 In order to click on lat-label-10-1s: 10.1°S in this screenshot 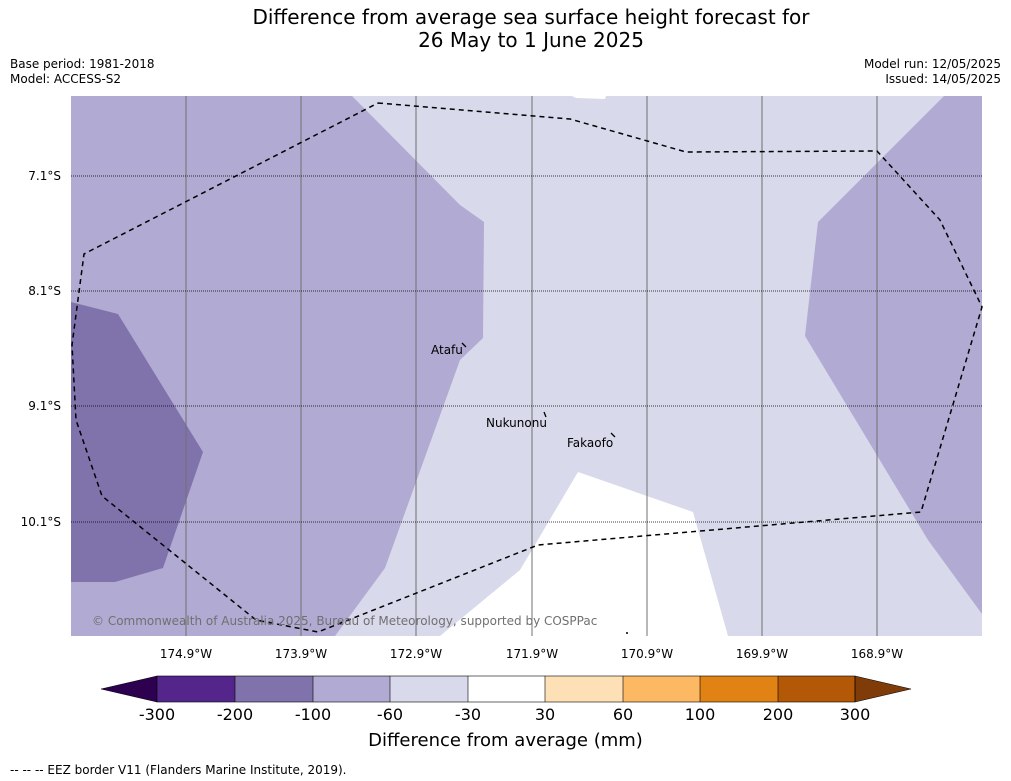, I will do `click(40, 522)`.